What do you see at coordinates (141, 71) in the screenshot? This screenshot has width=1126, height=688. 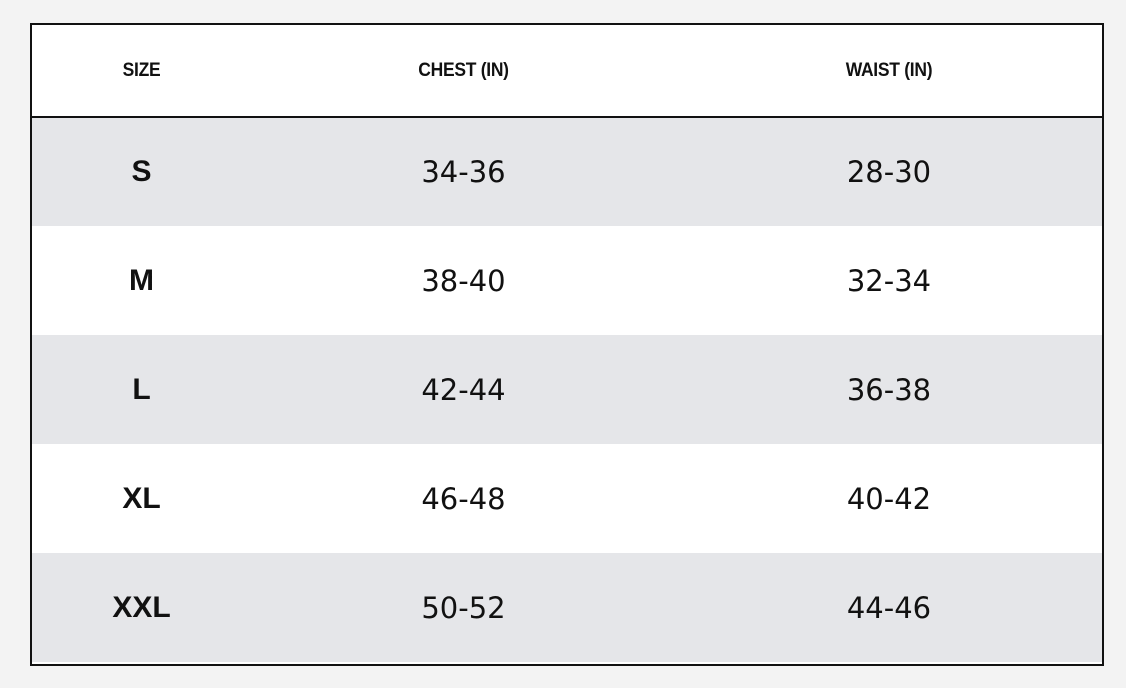 I see `header-size: SIZE` at bounding box center [141, 71].